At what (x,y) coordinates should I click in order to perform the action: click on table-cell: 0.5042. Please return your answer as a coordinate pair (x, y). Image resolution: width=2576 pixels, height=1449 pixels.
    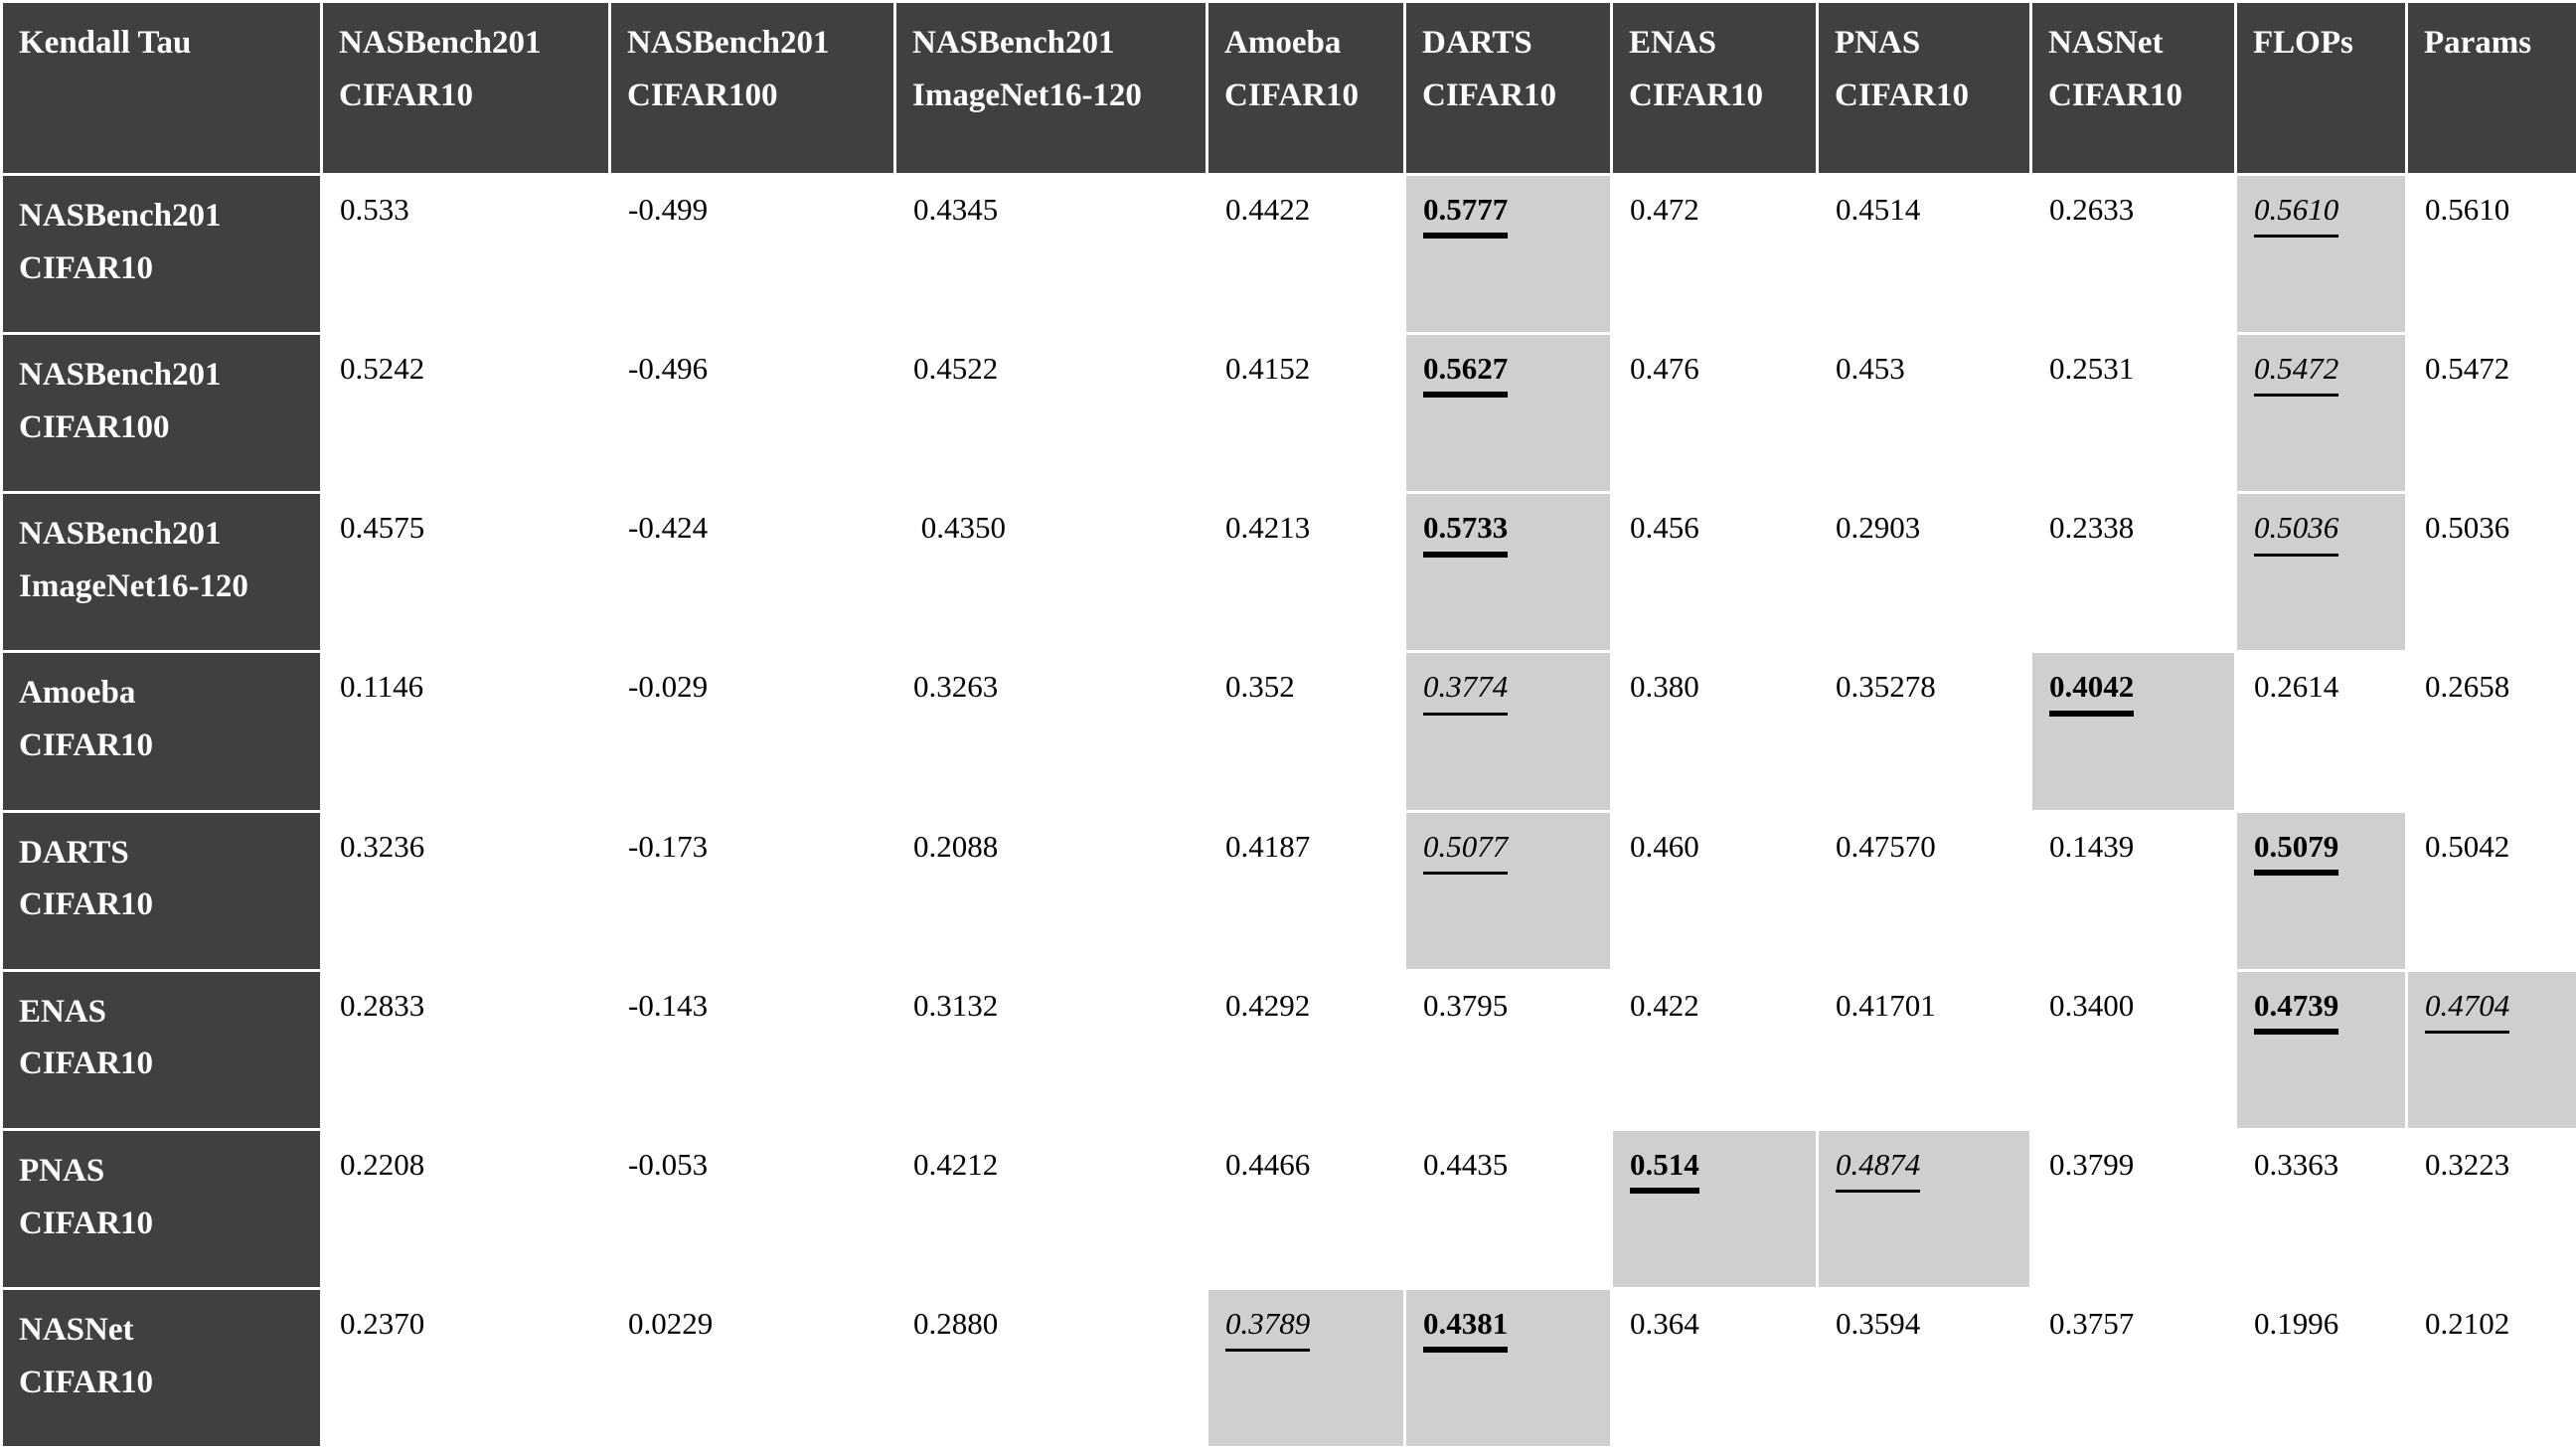
    Looking at the image, I should click on (2490, 890).